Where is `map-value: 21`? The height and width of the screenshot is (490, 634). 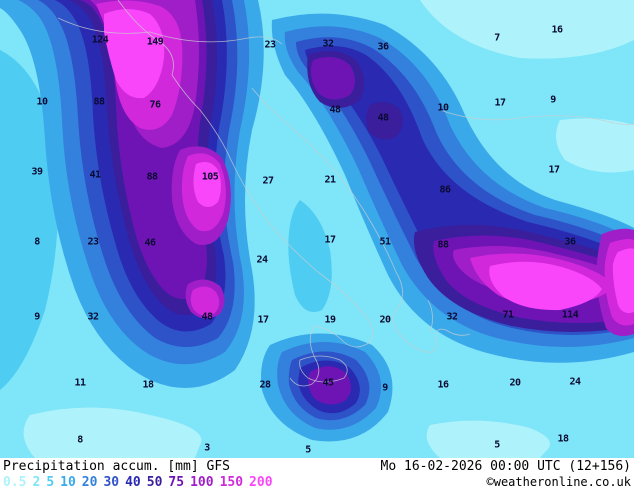 map-value: 21 is located at coordinates (330, 180).